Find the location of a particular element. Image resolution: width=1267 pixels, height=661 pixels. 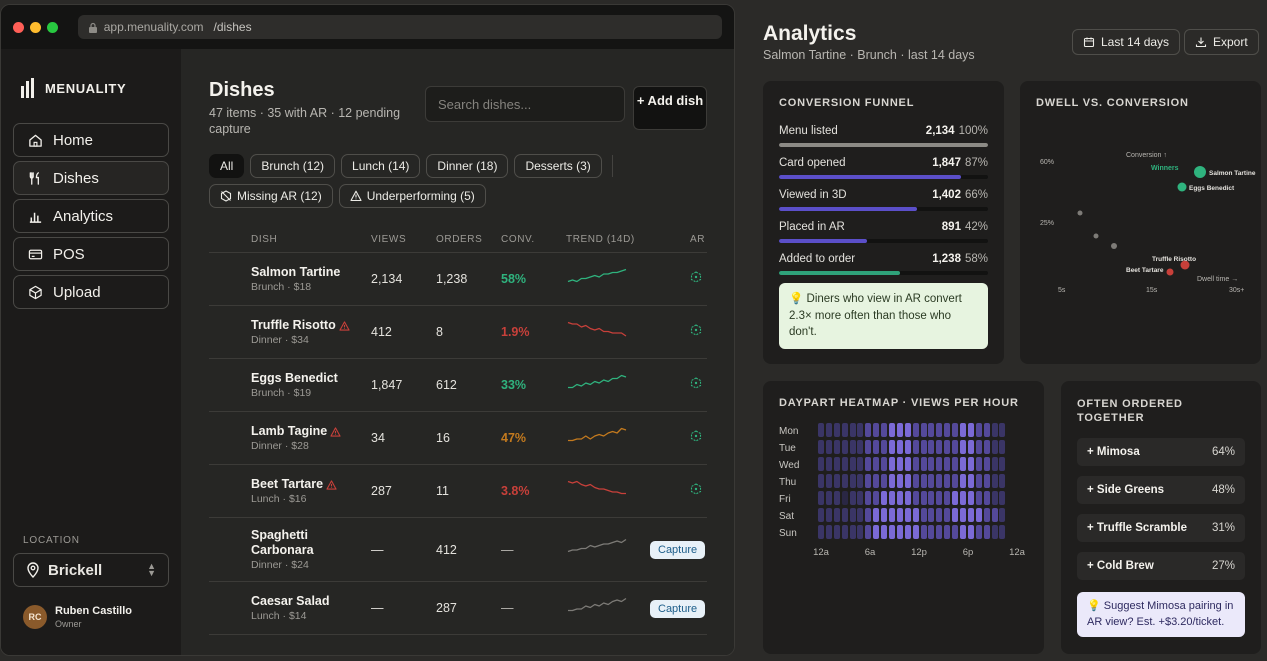

scatter-point-eggs-benedict is located at coordinates (1182, 187).